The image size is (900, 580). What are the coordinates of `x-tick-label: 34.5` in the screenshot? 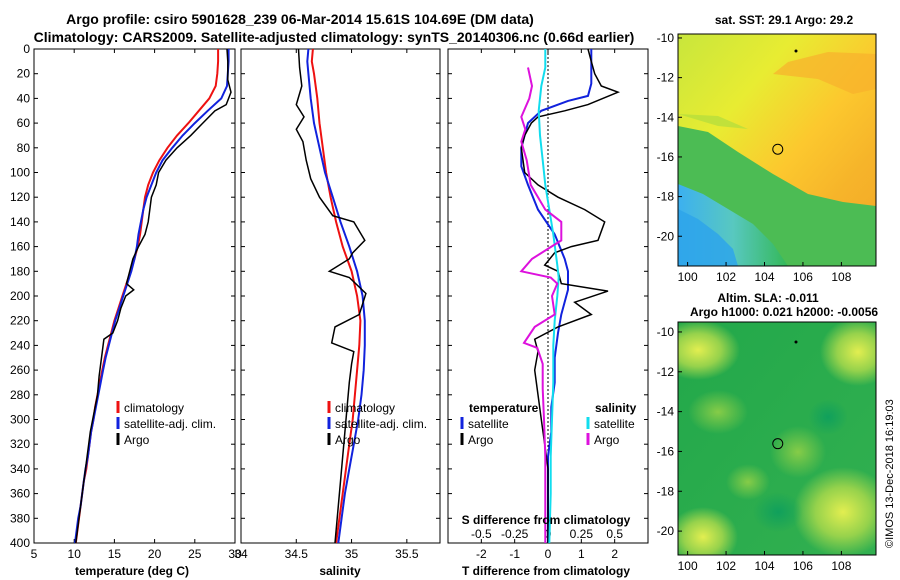 It's located at (297, 554).